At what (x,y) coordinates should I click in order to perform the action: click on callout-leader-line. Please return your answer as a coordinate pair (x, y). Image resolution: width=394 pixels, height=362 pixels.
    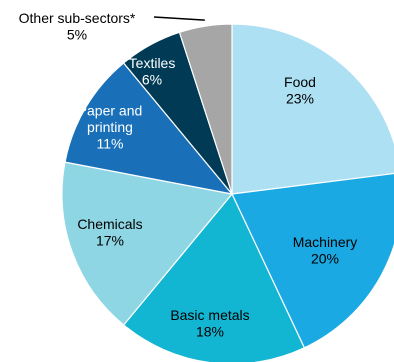
    Looking at the image, I should click on (179, 18).